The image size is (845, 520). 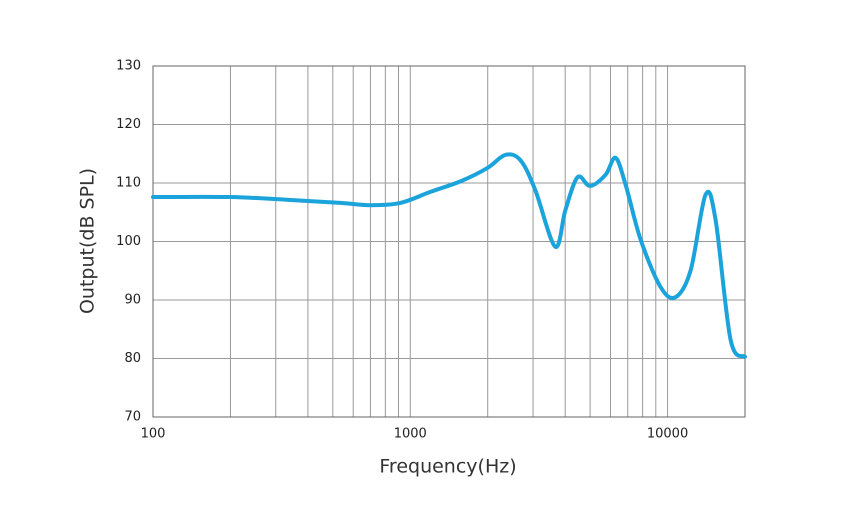 I want to click on y-tick-label: 110, so click(x=128, y=183).